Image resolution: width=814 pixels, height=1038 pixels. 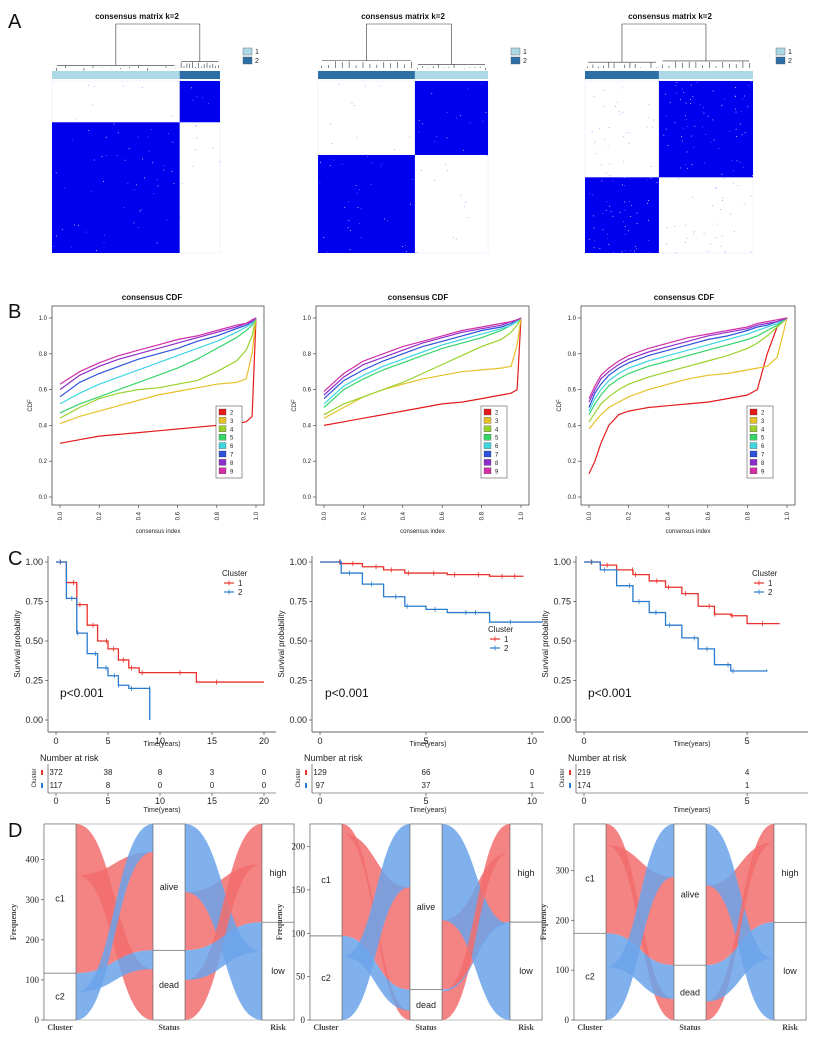 What do you see at coordinates (426, 772) in the screenshot?
I see `risk-count: 66` at bounding box center [426, 772].